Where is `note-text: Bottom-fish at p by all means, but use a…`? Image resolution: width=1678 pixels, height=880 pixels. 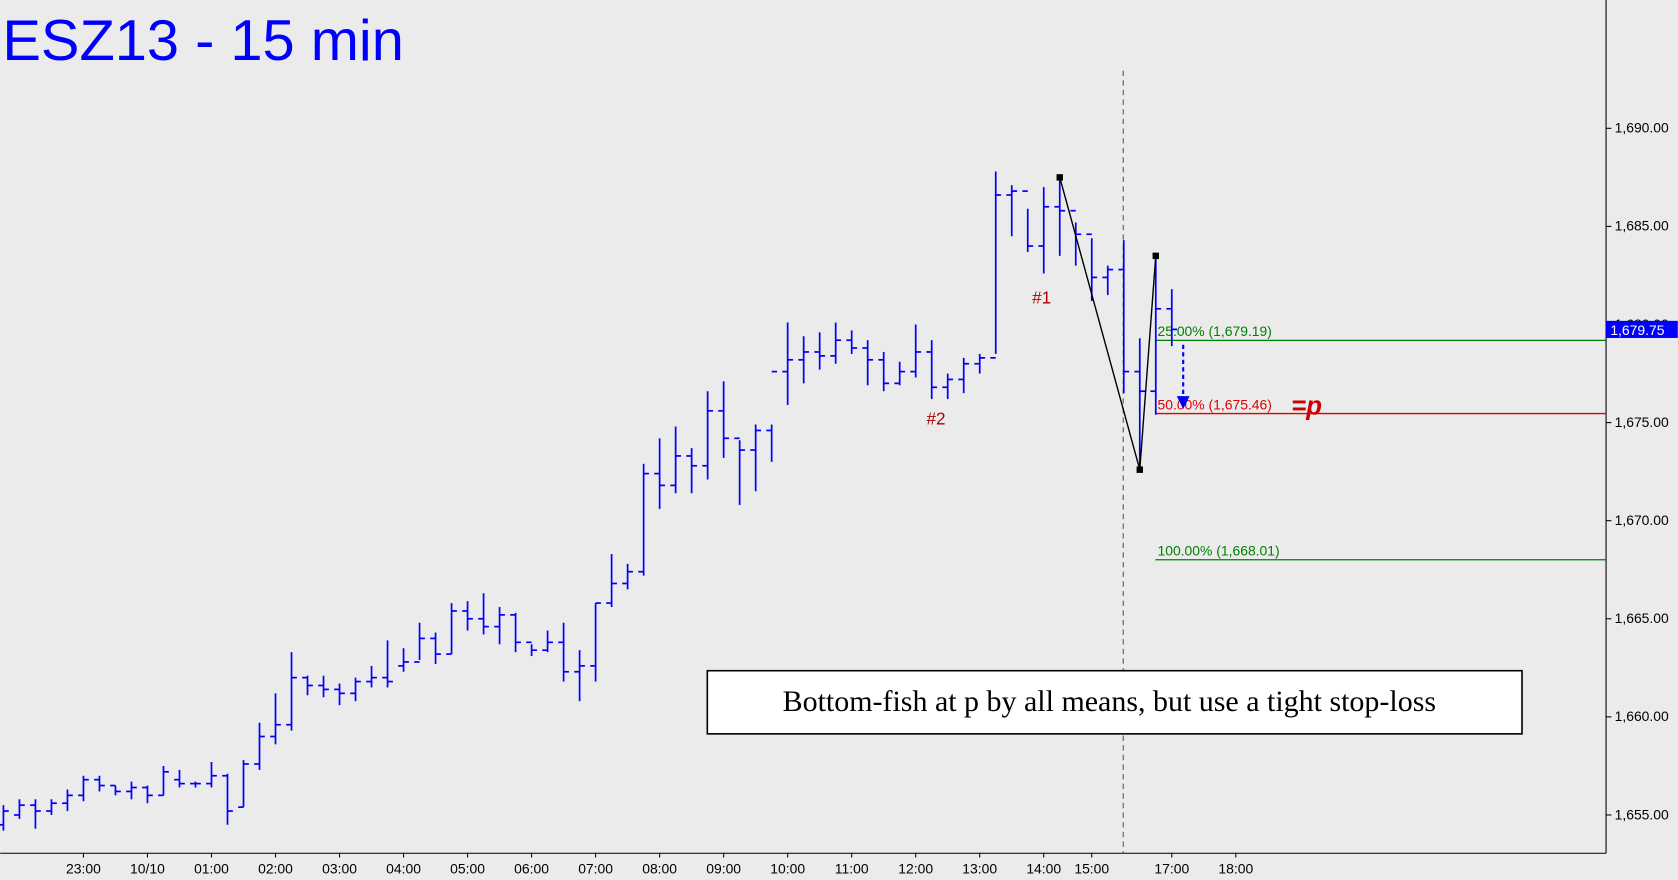 note-text: Bottom-fish at p by all means, but use a… is located at coordinates (1109, 701).